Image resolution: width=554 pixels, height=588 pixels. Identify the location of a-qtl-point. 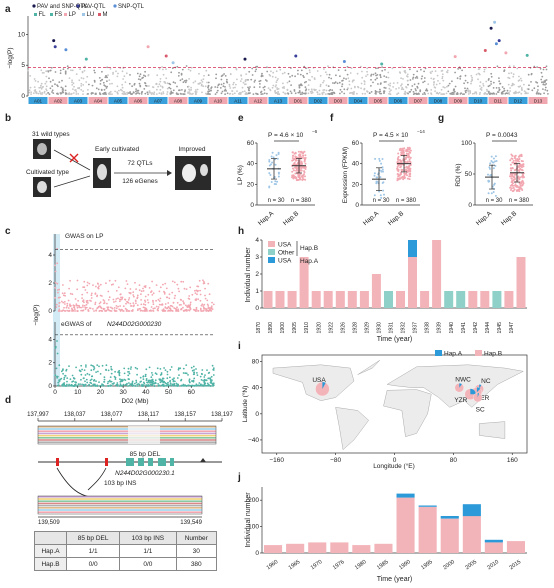
(296, 56).